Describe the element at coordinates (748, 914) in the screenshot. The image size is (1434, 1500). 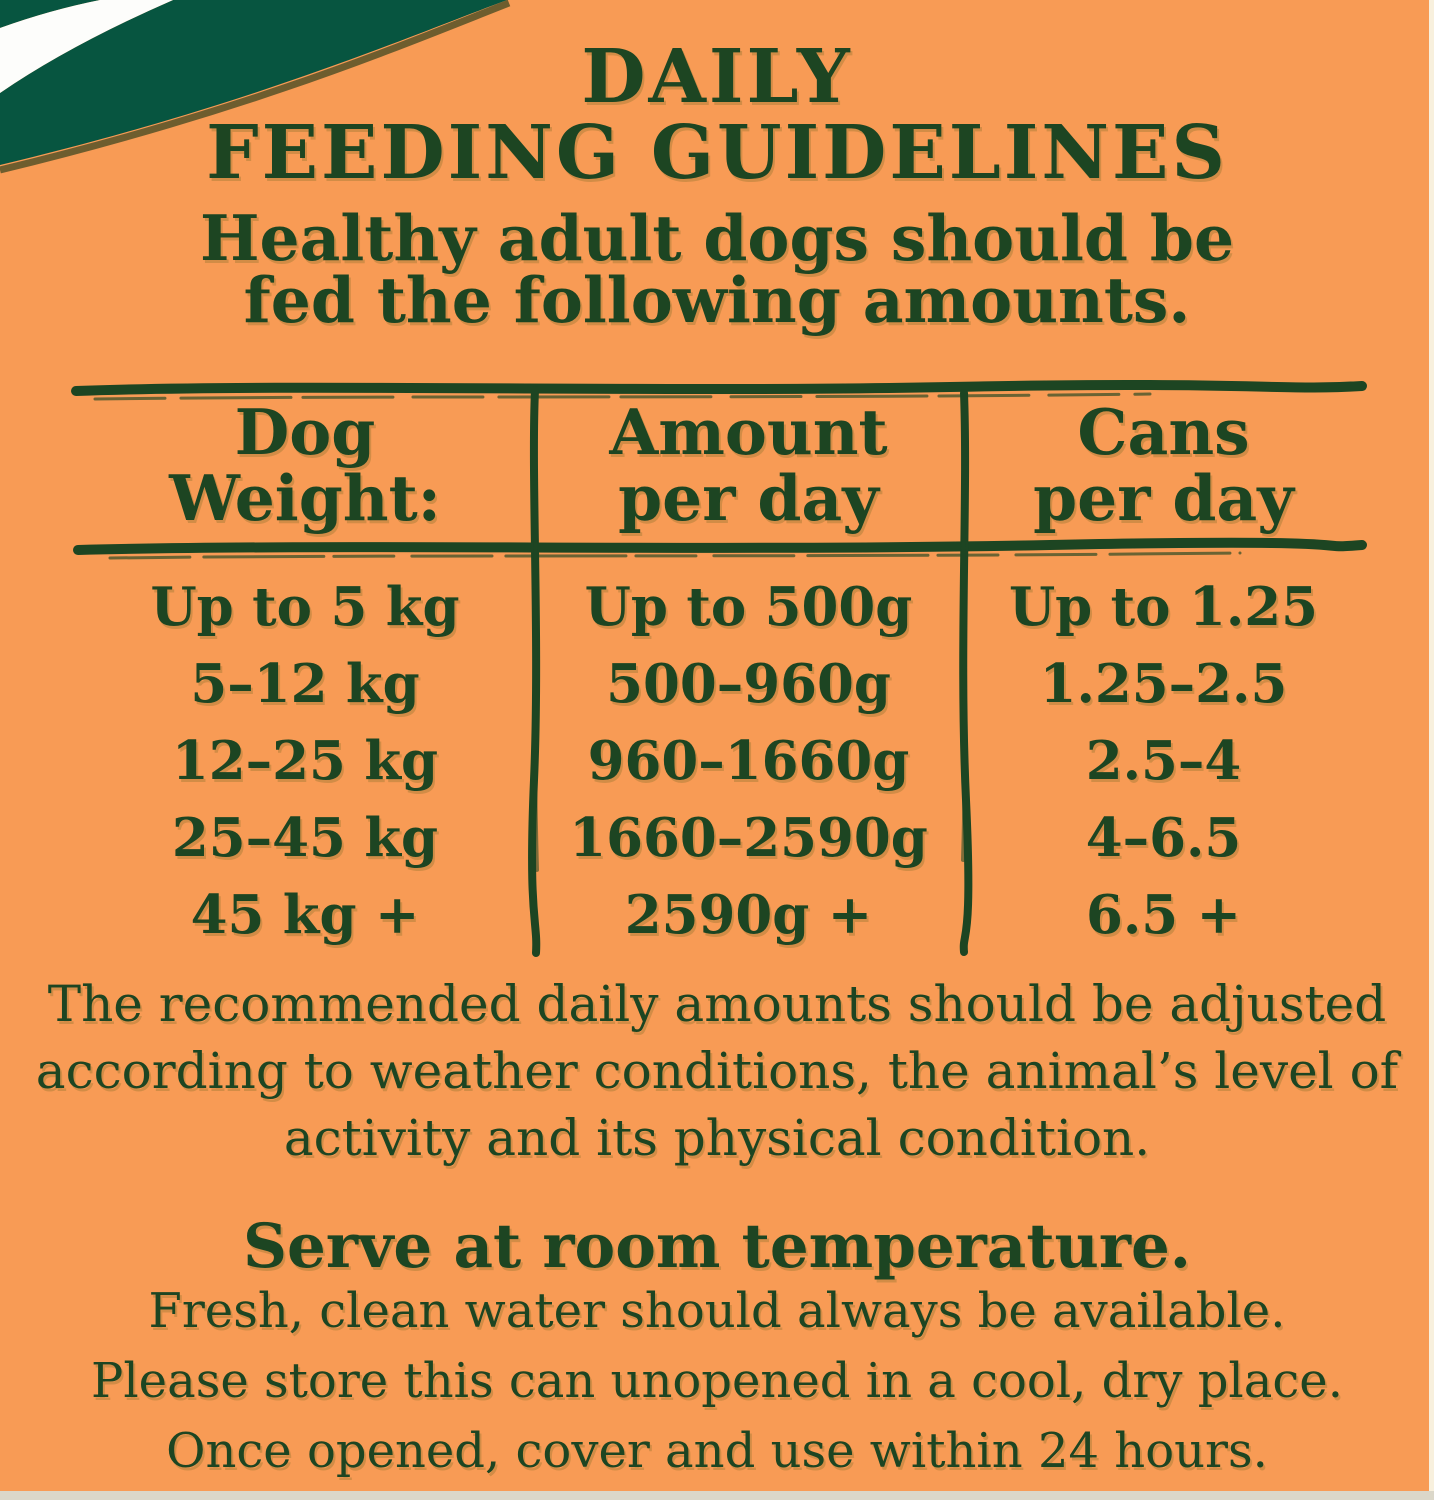
I see `table-cell-amount-row5: 2590g +` at that location.